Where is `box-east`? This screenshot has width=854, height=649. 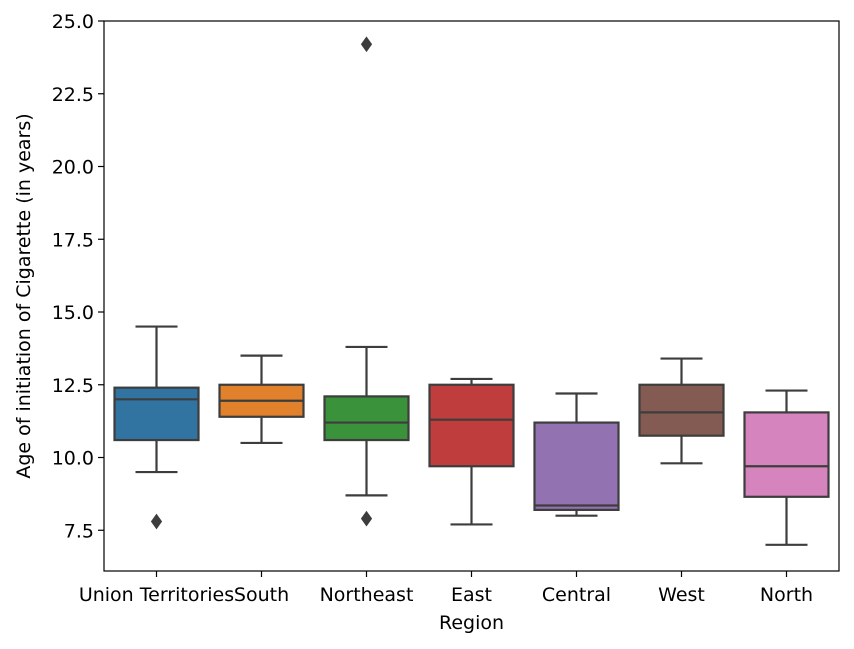 box-east is located at coordinates (471, 451).